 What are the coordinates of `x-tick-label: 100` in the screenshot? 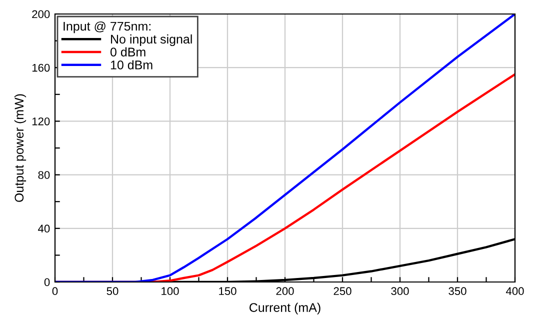 It's located at (170, 291).